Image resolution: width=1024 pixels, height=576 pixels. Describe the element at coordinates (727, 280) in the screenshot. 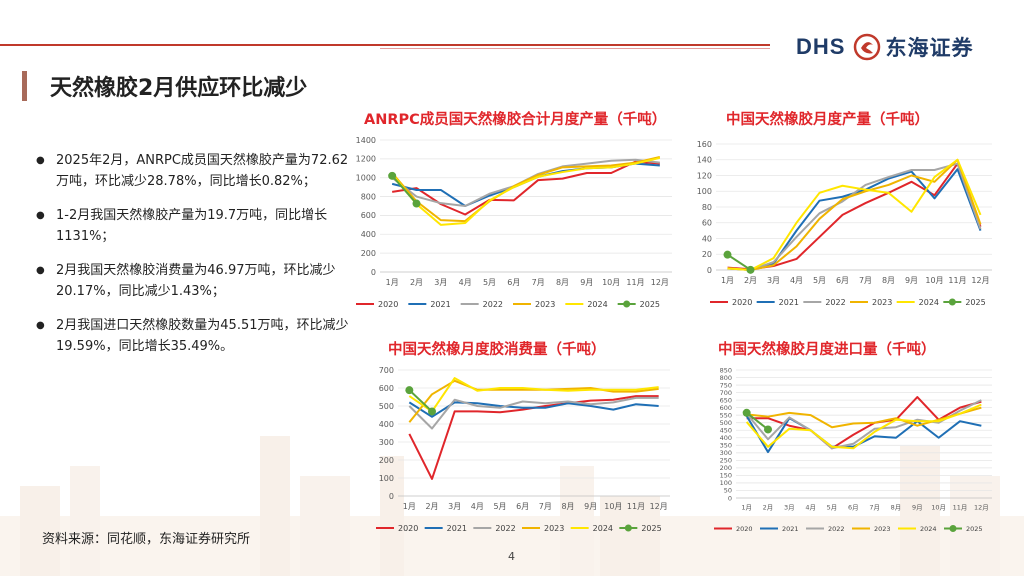

I see `x-tick-label: 1月` at that location.